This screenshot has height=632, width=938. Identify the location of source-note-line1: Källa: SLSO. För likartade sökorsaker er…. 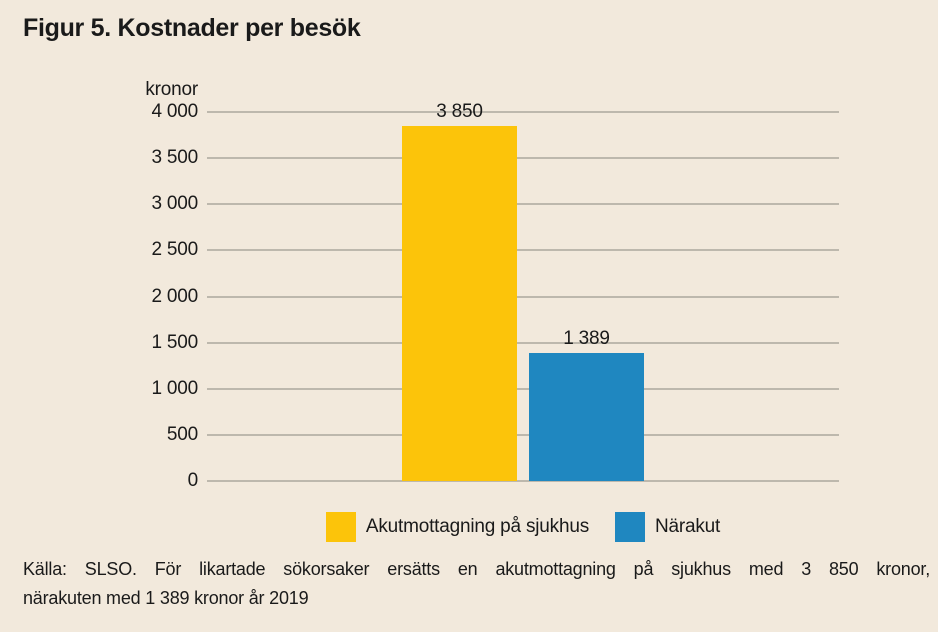
(476, 569).